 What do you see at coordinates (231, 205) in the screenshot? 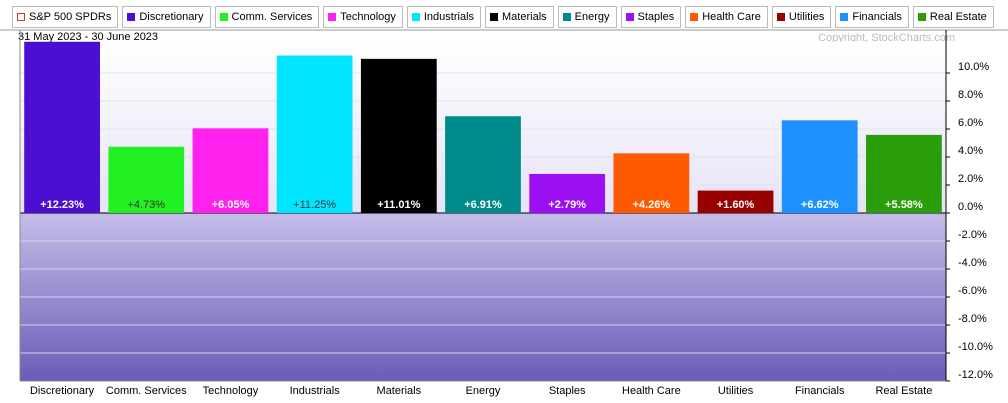
I see `value-label: +6.05%` at bounding box center [231, 205].